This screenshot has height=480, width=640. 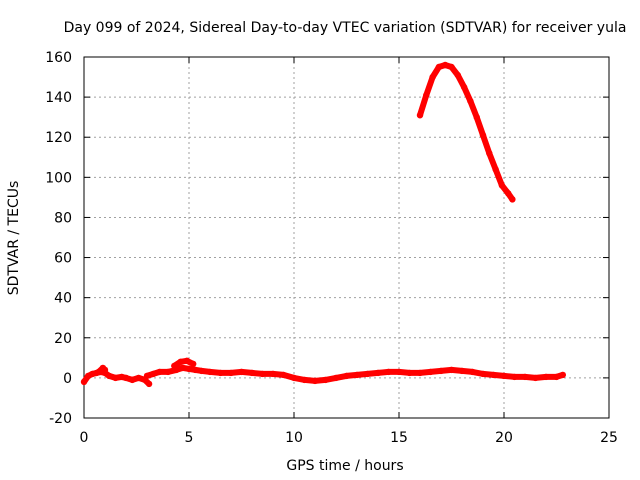 What do you see at coordinates (63, 339) in the screenshot?
I see `y-tick-label: 20` at bounding box center [63, 339].